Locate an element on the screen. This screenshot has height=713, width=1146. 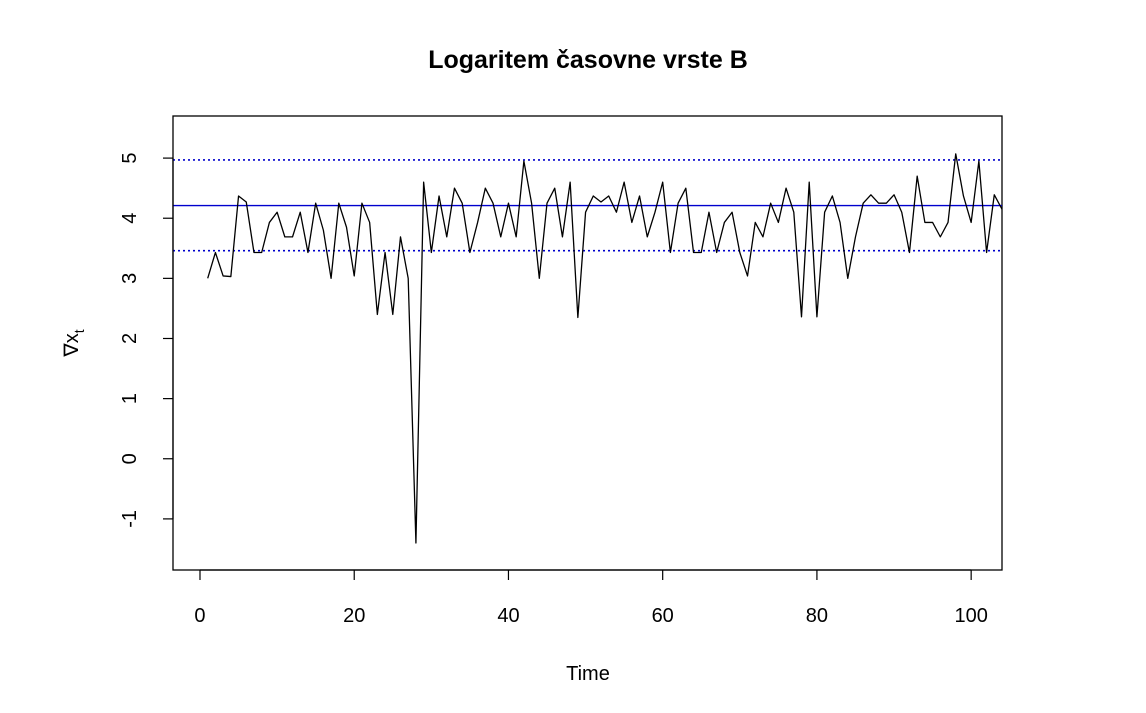
x-tick-label: 80 is located at coordinates (817, 616).